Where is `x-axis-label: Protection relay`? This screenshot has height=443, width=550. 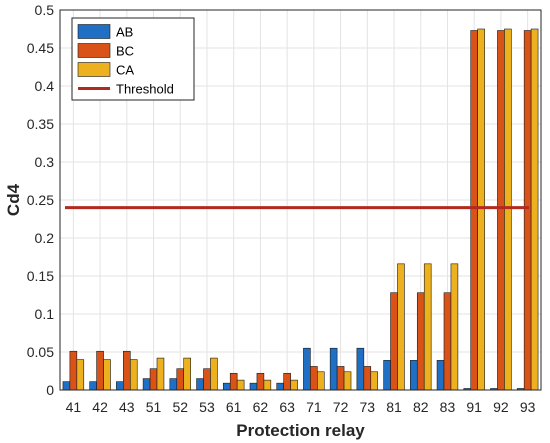
x-axis-label: Protection relay is located at coordinates (300, 430).